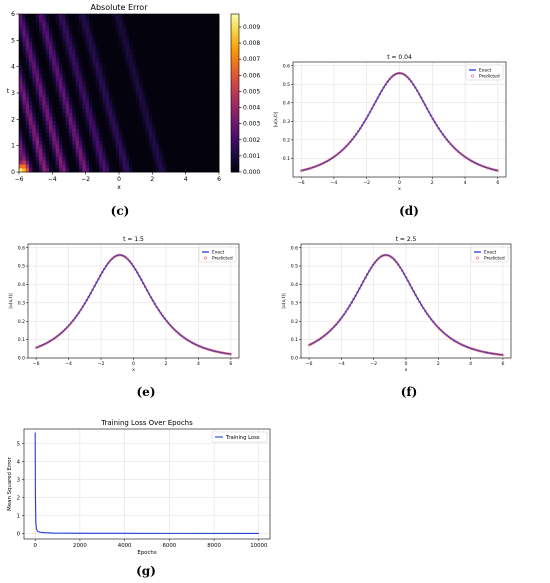 Image resolution: width=550 pixels, height=583 pixels. What do you see at coordinates (13, 93) in the screenshot?
I see `y-tick-label: 3` at bounding box center [13, 93].